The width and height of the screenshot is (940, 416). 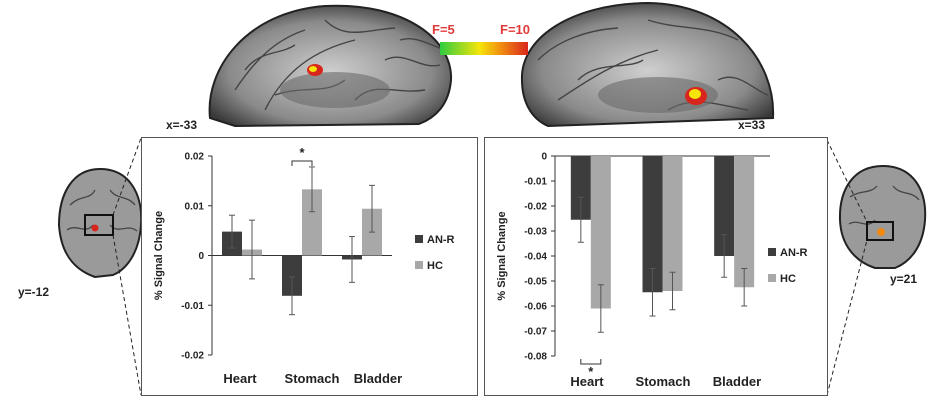 What do you see at coordinates (904, 279) in the screenshot?
I see `right-coronal-coord-label: y=21` at bounding box center [904, 279].